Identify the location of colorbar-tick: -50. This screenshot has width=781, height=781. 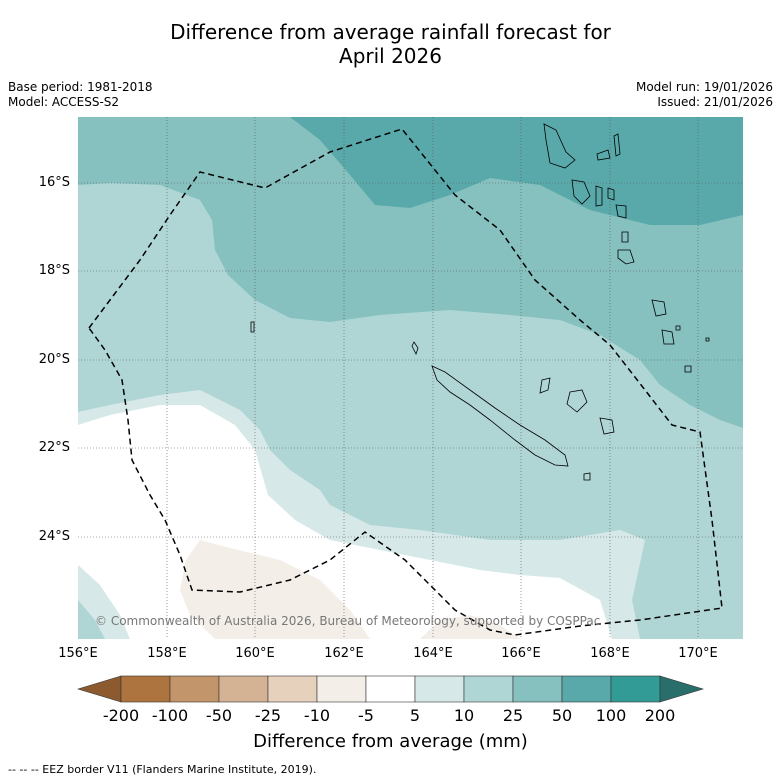
(219, 715).